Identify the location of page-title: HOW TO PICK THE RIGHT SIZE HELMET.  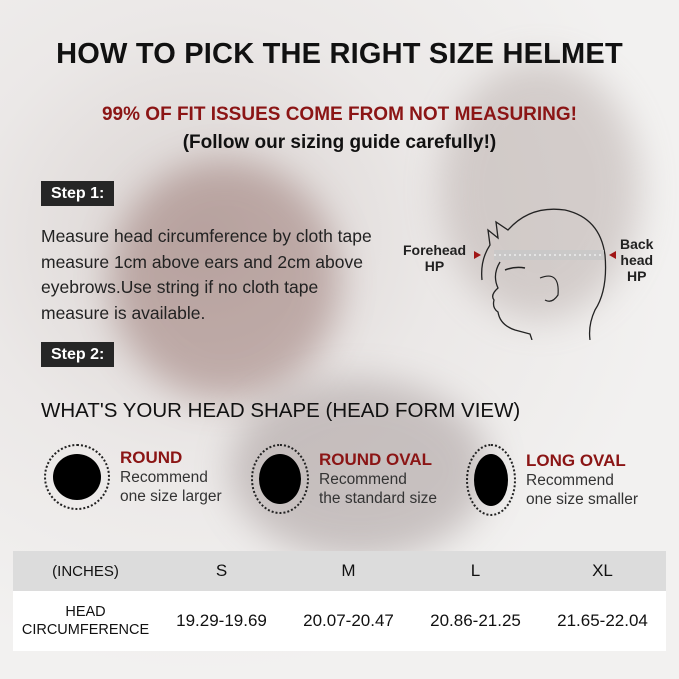
(339, 54).